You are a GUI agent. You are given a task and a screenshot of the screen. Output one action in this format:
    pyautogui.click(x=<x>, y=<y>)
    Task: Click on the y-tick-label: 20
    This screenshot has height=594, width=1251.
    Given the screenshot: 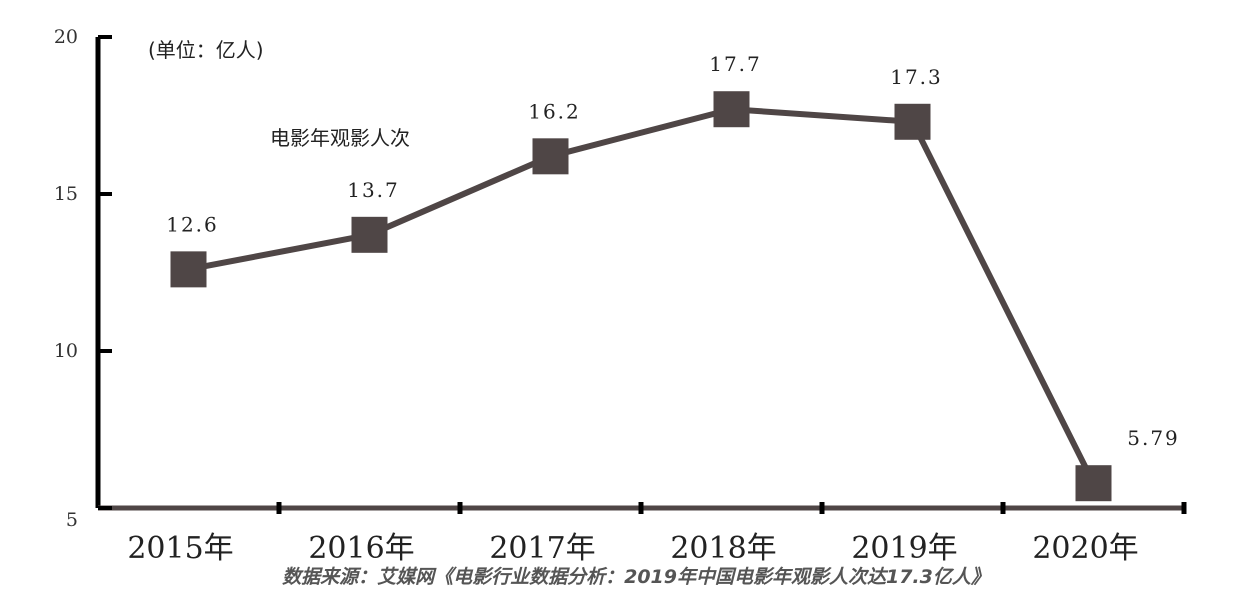 What is the action you would take?
    pyautogui.click(x=66, y=37)
    